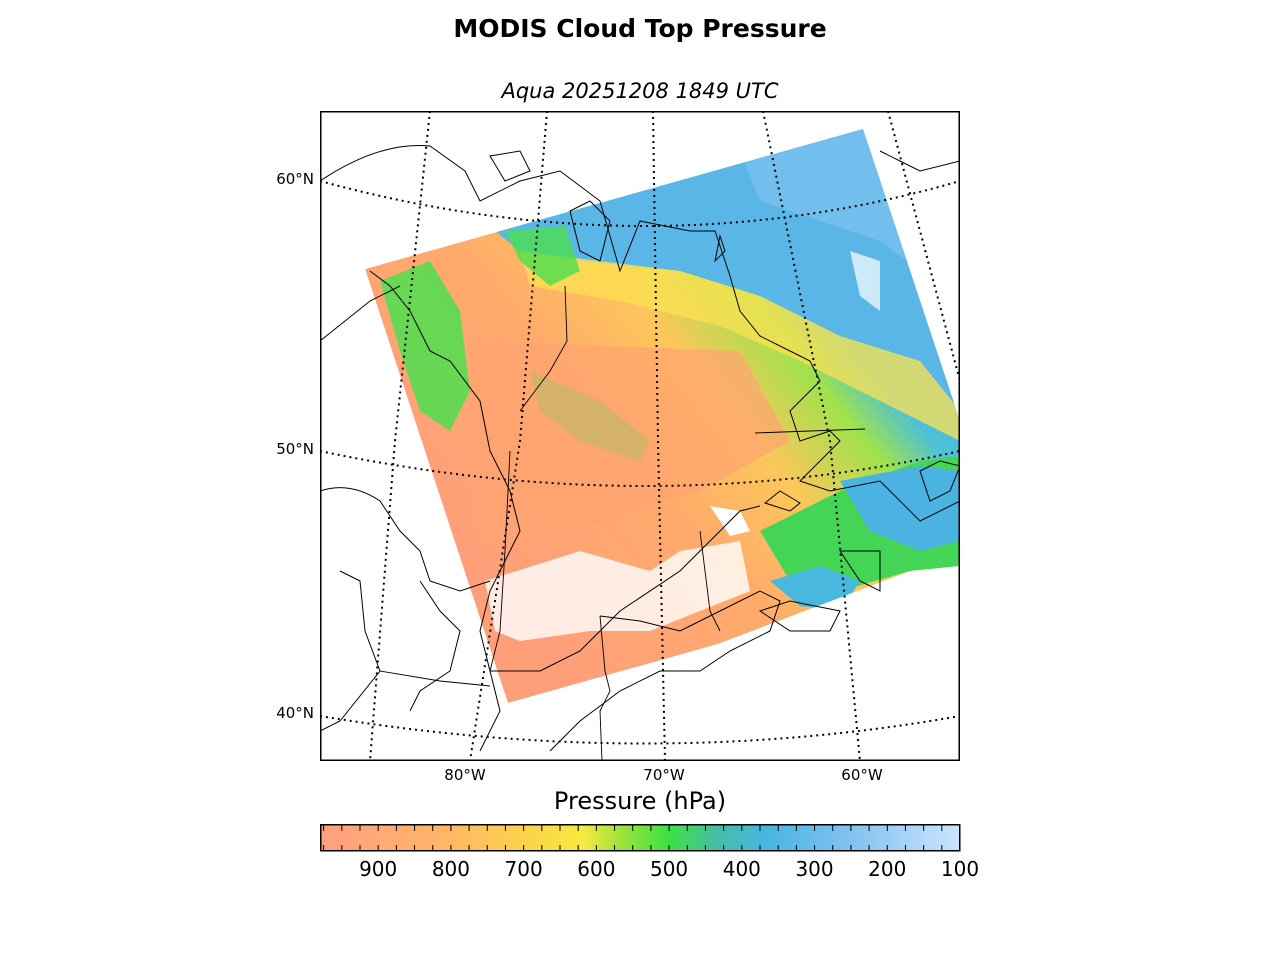 This screenshot has height=960, width=1280. What do you see at coordinates (862, 775) in the screenshot?
I see `lon-label-60w: 60°W` at bounding box center [862, 775].